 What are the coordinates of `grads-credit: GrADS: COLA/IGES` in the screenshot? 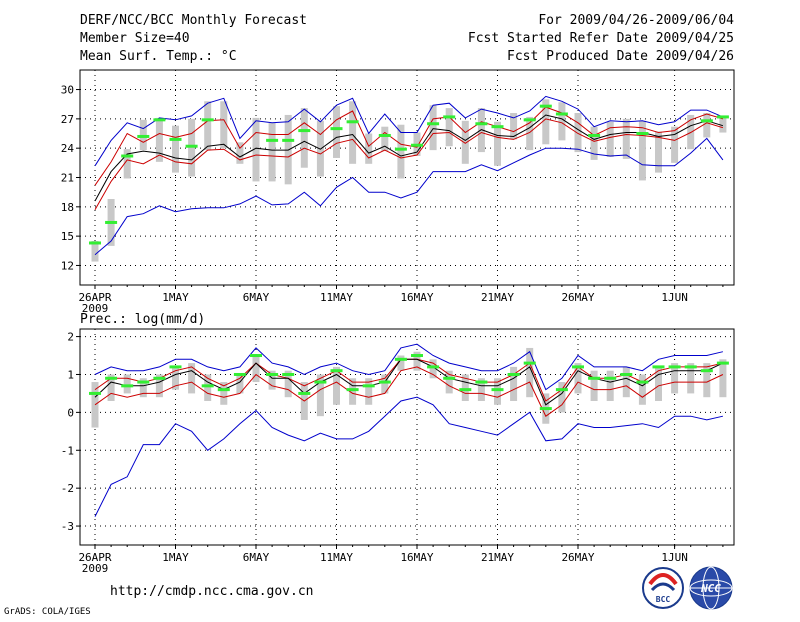 It's located at (47, 612).